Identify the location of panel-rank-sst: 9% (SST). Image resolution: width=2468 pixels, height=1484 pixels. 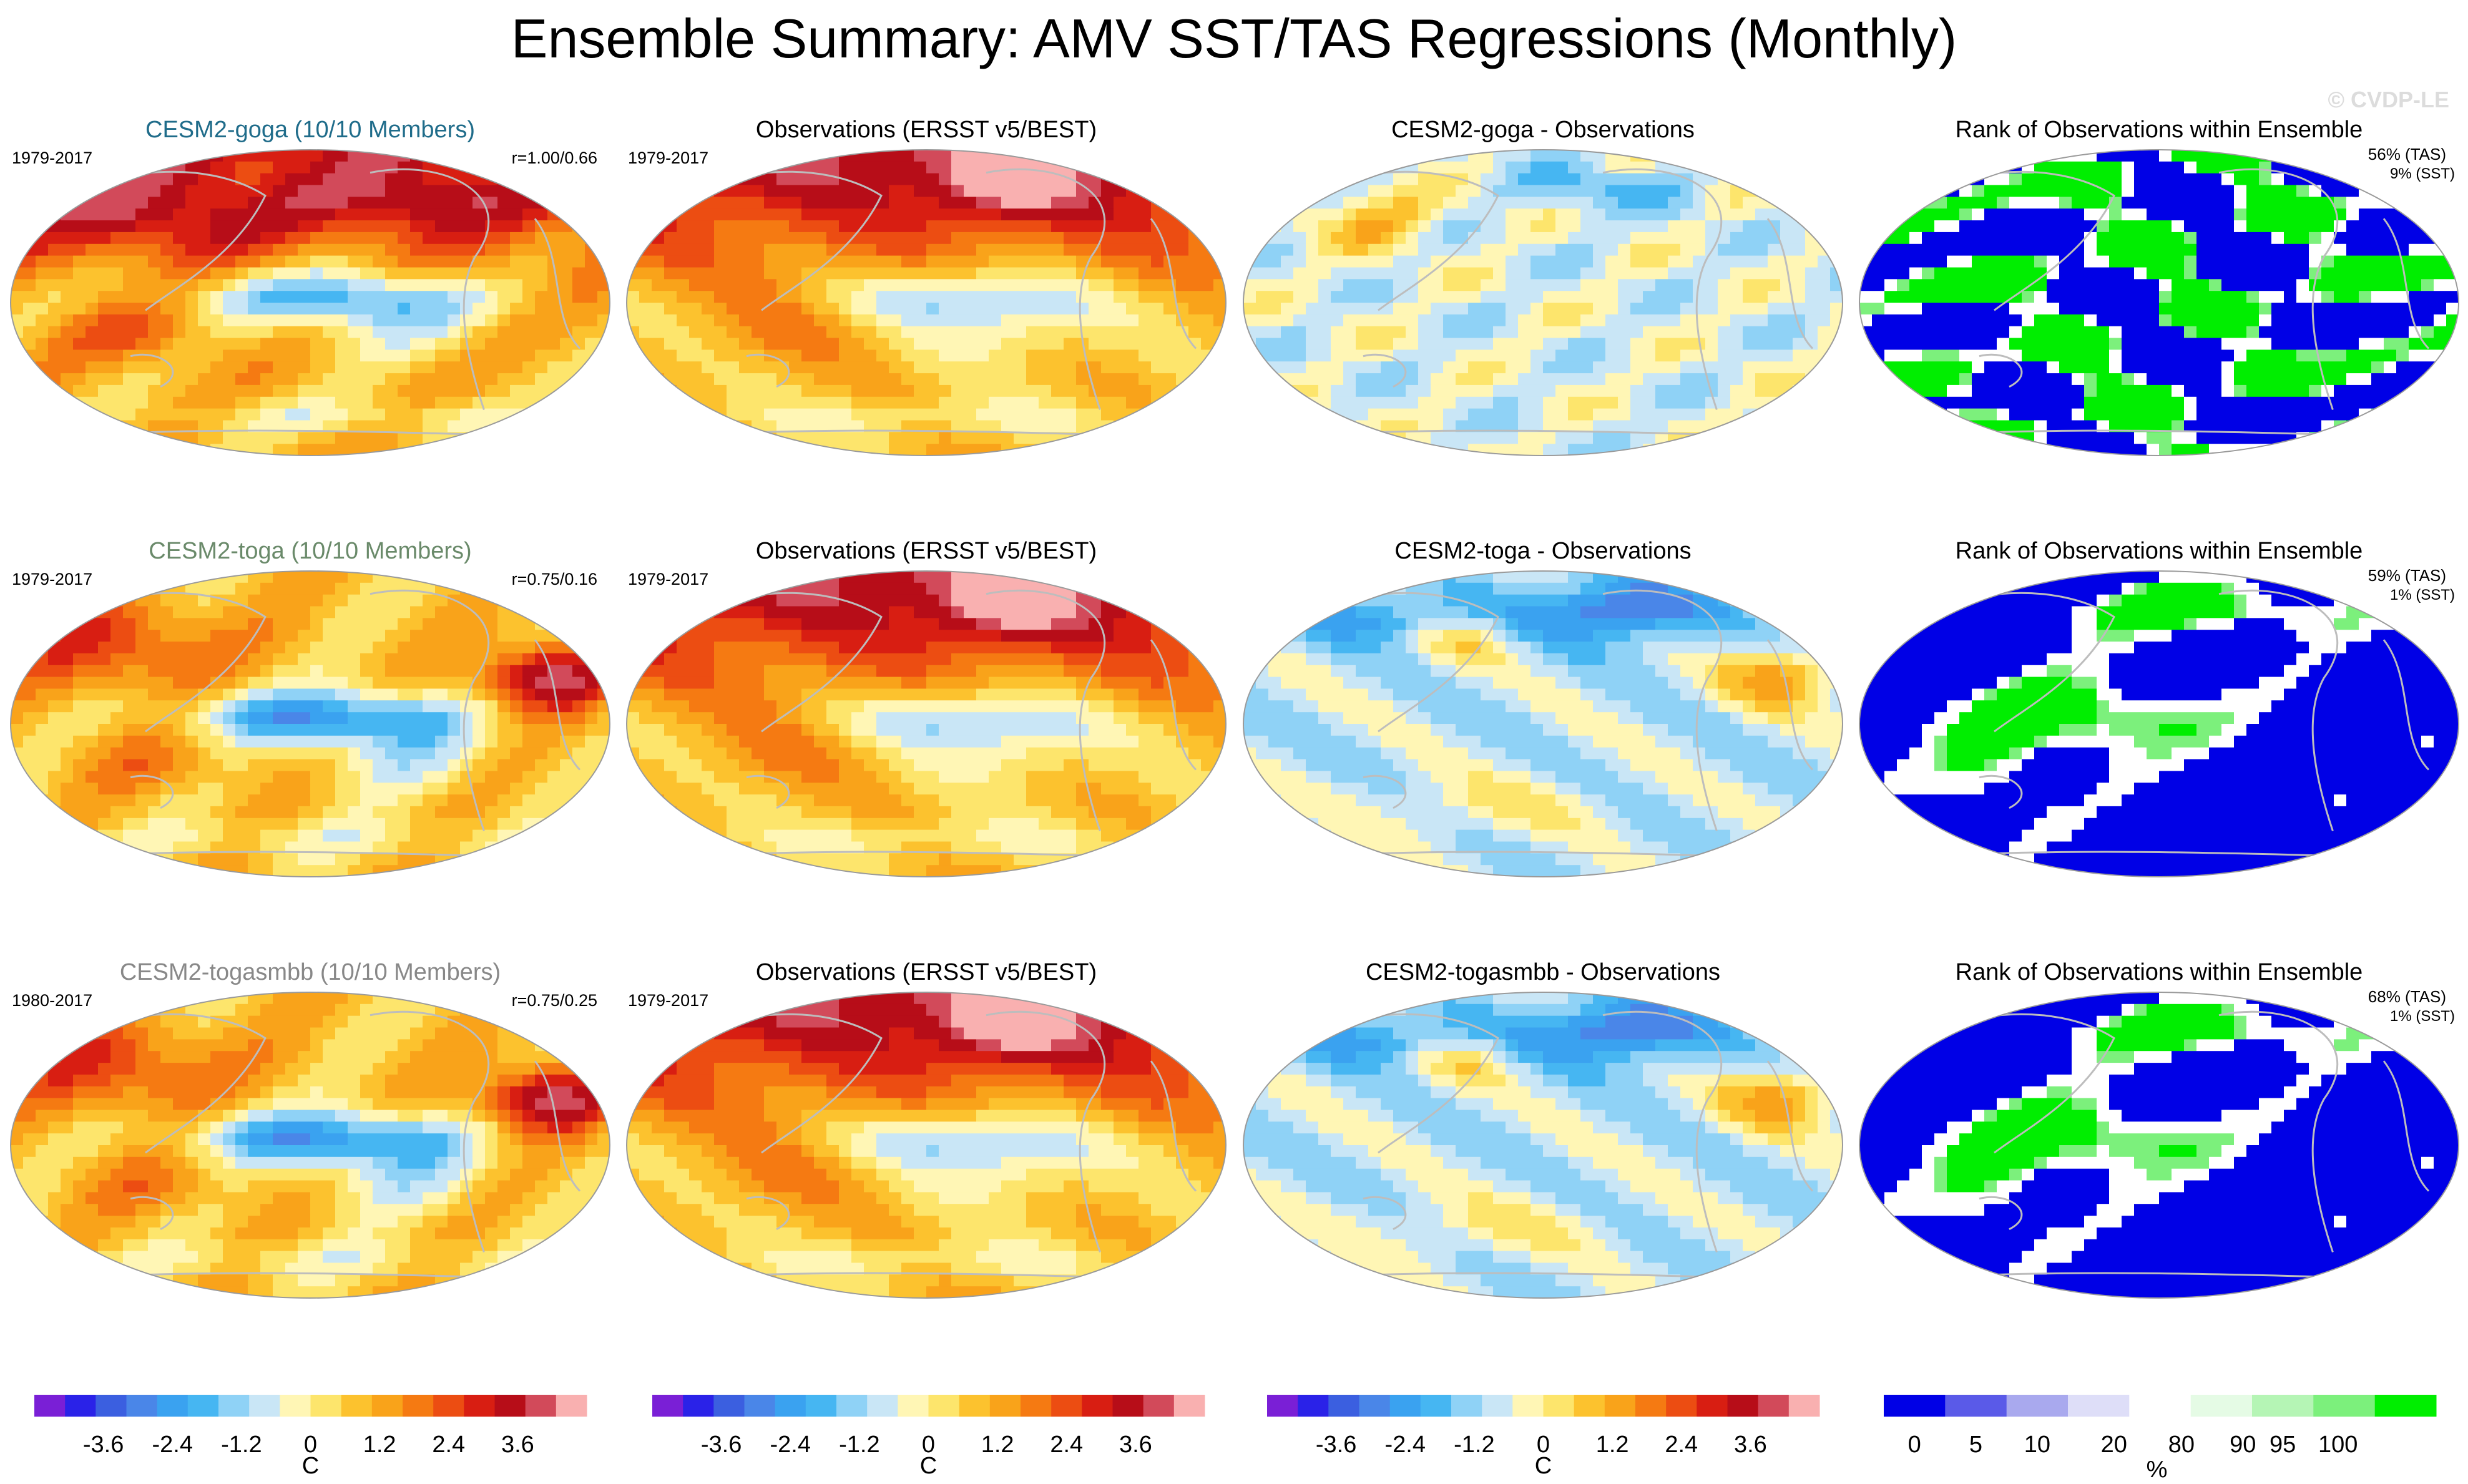
(2422, 173).